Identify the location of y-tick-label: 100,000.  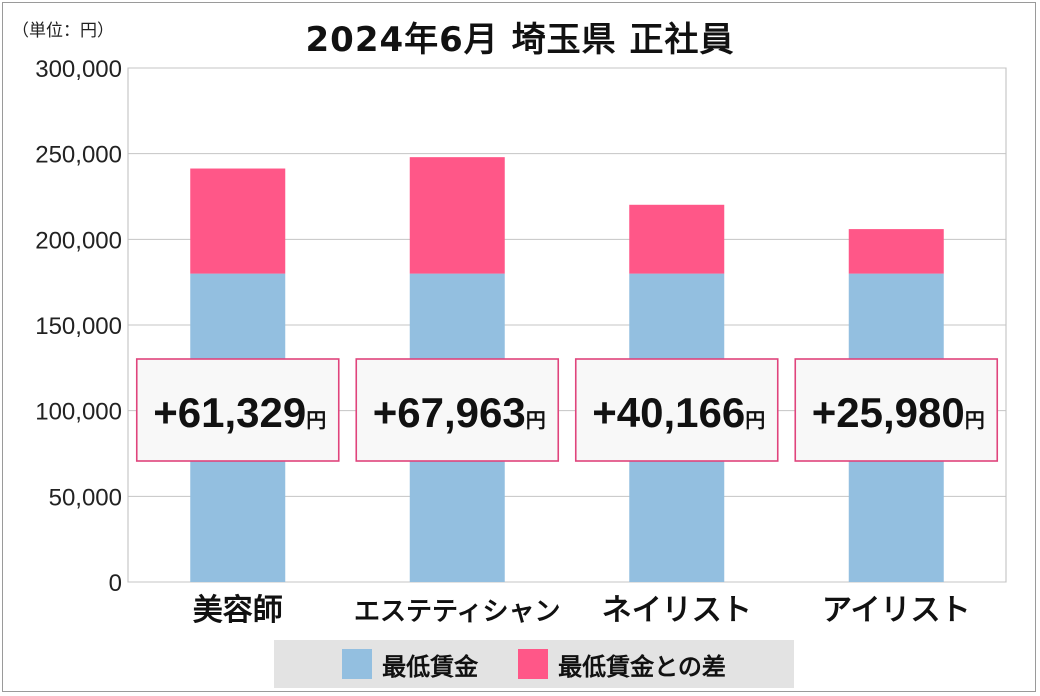
(78, 412).